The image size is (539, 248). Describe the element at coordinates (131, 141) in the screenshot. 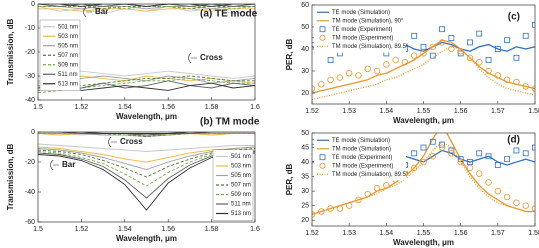

I see `annotation: Cross` at that location.